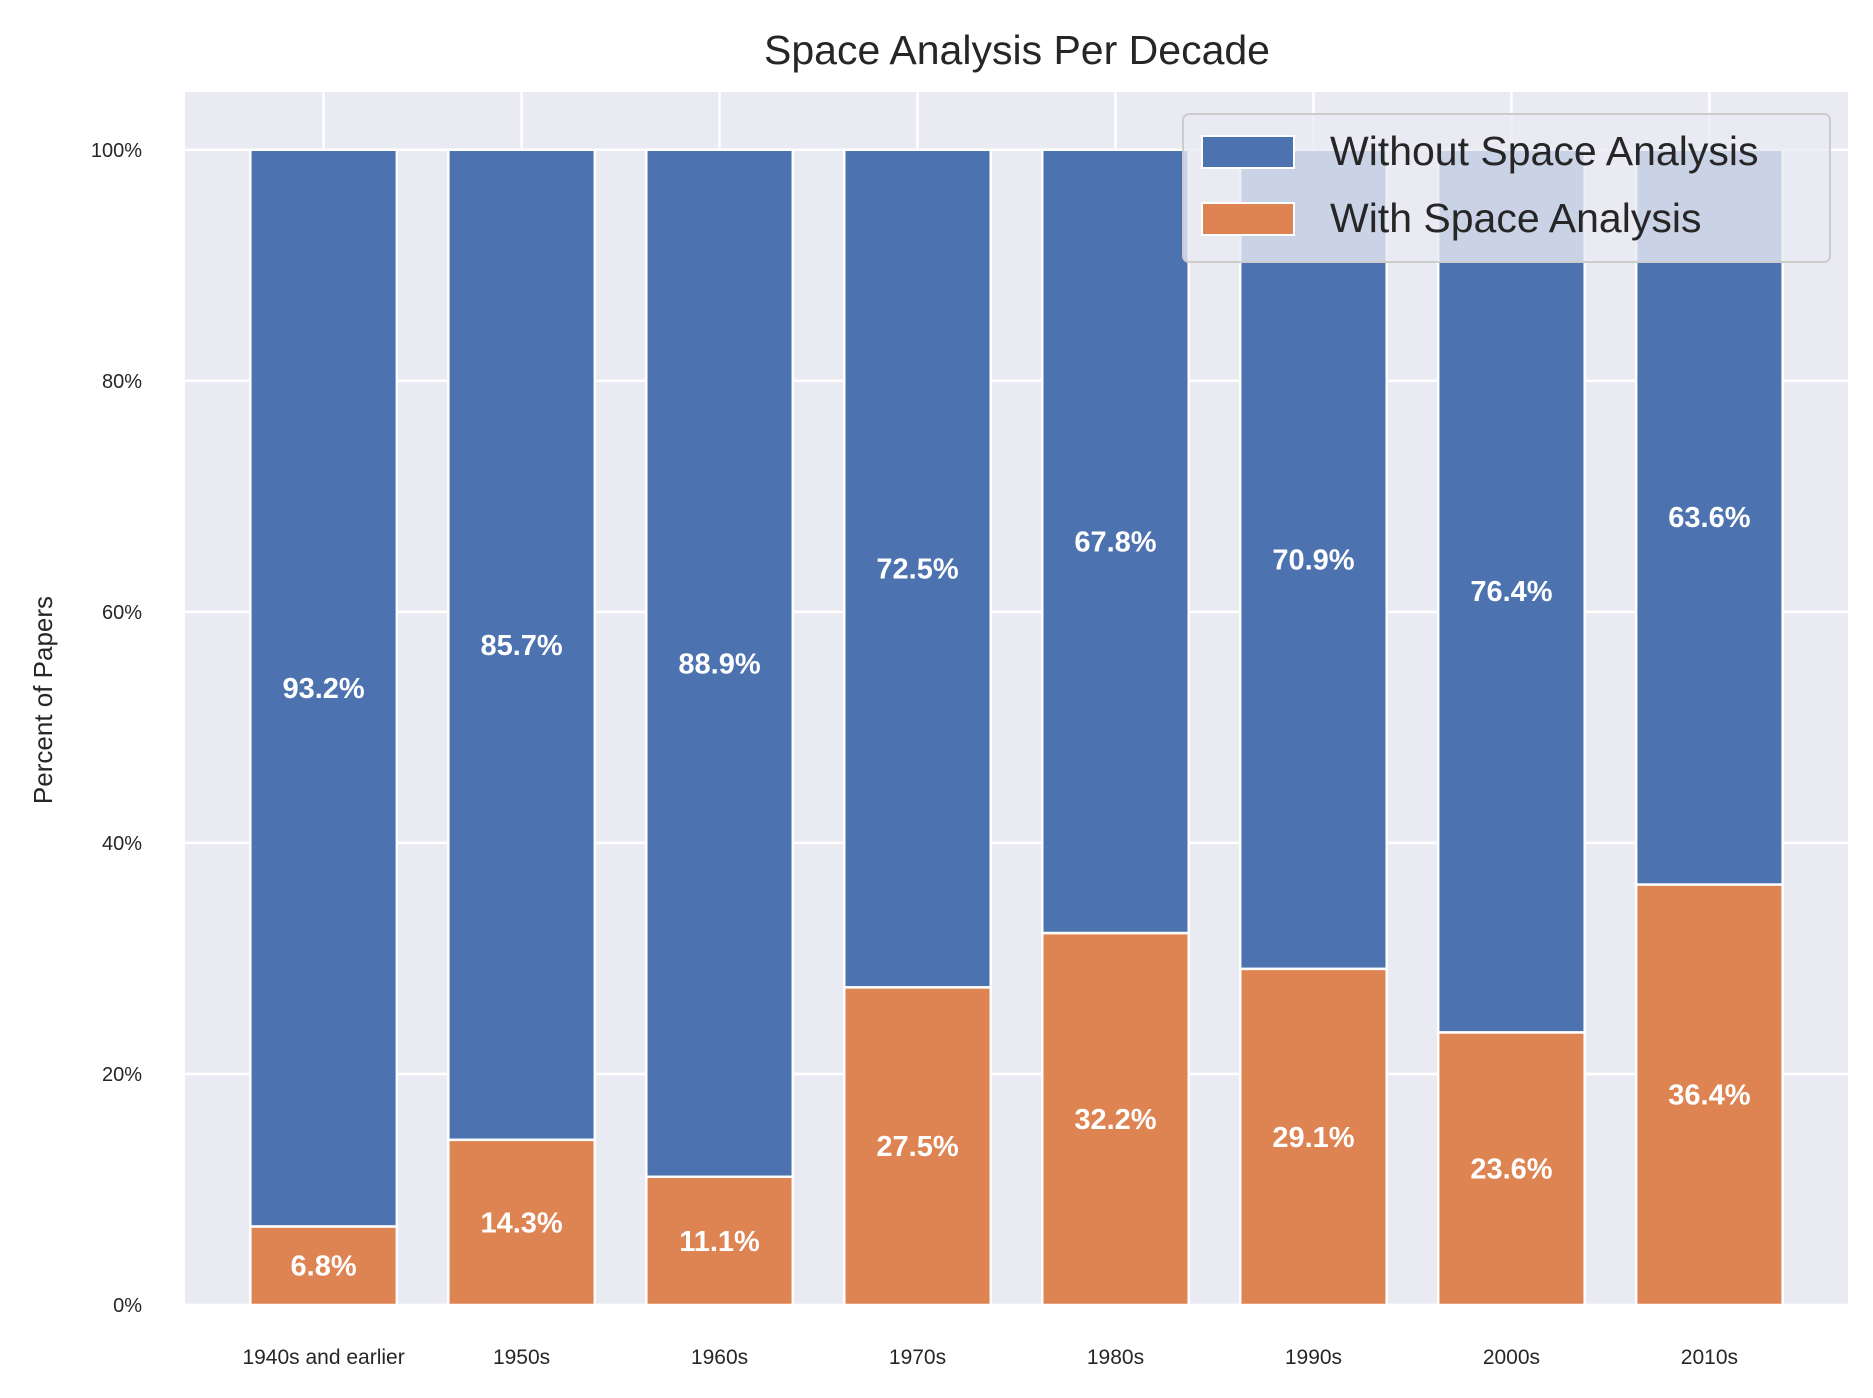  I want to click on bar-value-label: 85.7%, so click(521, 646).